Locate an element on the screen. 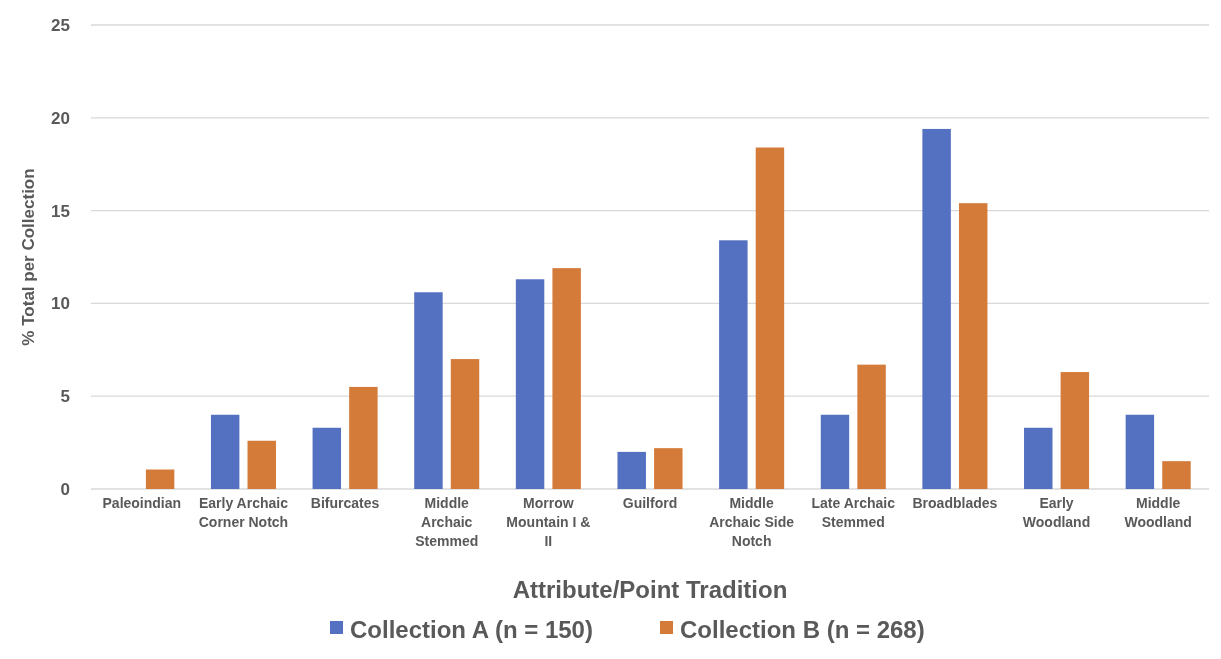 The width and height of the screenshot is (1221, 659). x-tick-label: Early Archaic Corner Notch is located at coordinates (243, 512).